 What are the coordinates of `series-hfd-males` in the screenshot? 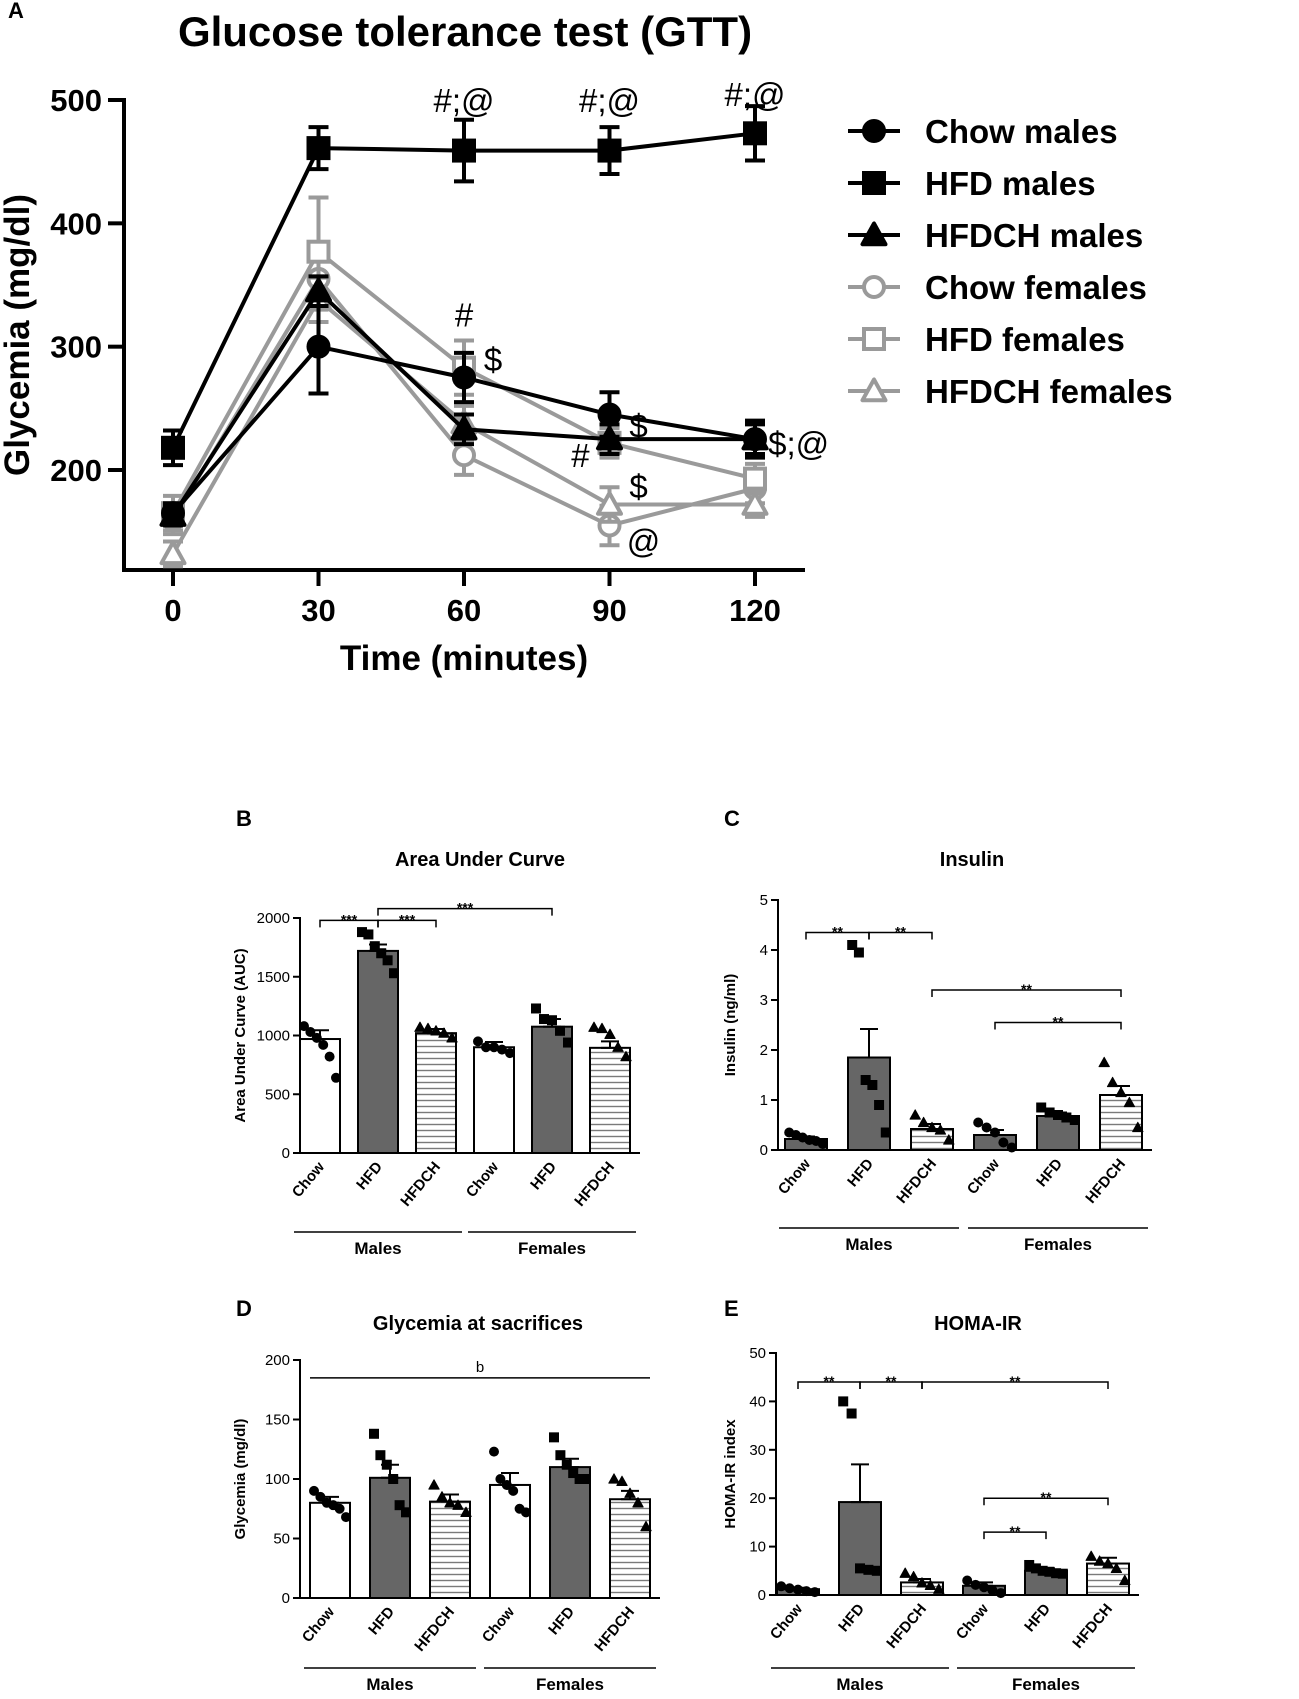 It's located at (464, 286).